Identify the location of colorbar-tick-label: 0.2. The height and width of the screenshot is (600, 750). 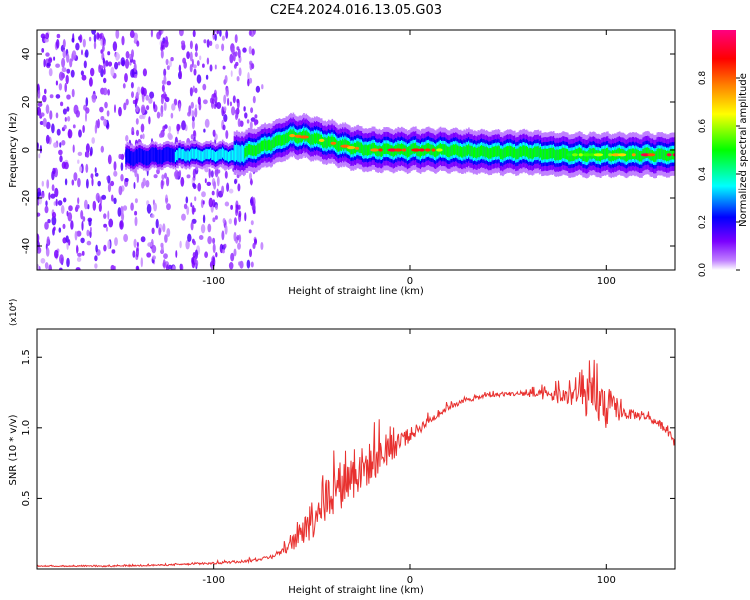
(703, 222).